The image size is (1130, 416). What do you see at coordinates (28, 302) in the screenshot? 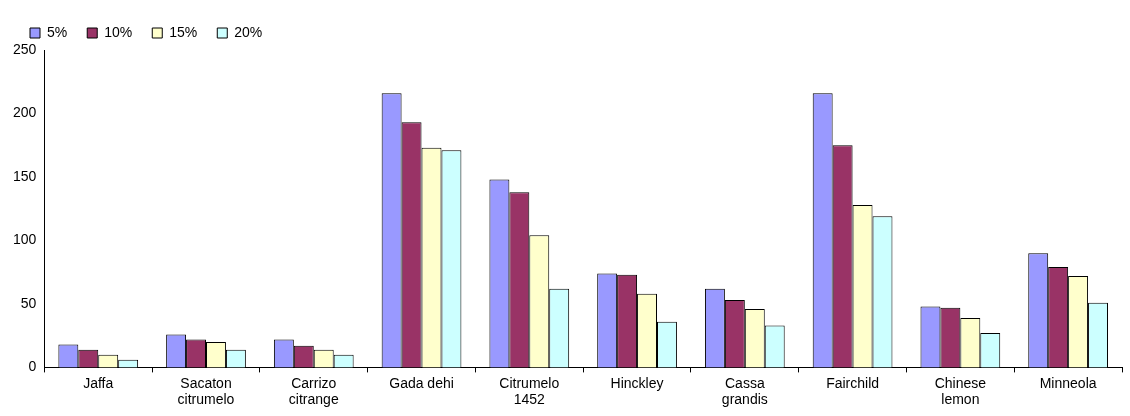
I see `y-tick-label: 50` at bounding box center [28, 302].